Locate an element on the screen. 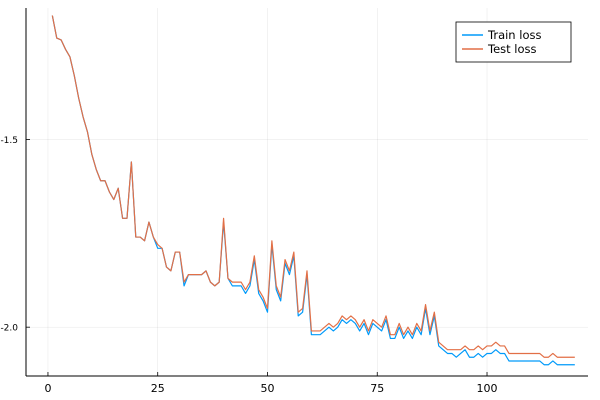 The height and width of the screenshot is (400, 600). legend-label-test-loss: Test loss is located at coordinates (512, 49).